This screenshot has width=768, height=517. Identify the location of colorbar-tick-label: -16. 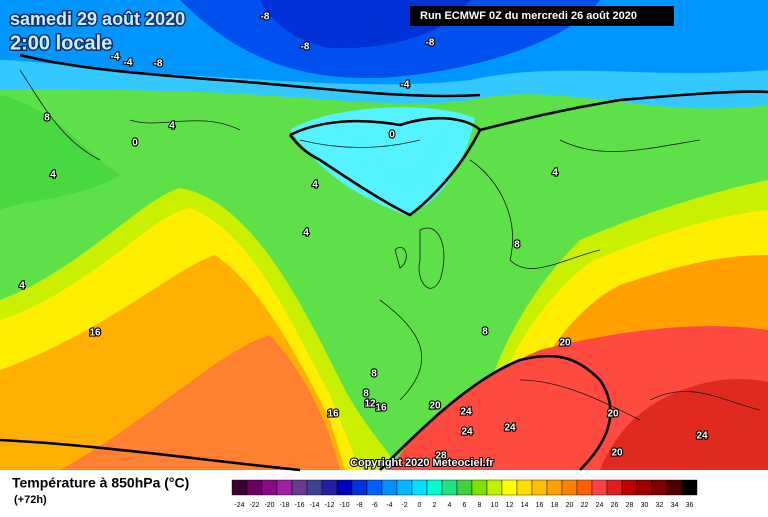
(299, 505).